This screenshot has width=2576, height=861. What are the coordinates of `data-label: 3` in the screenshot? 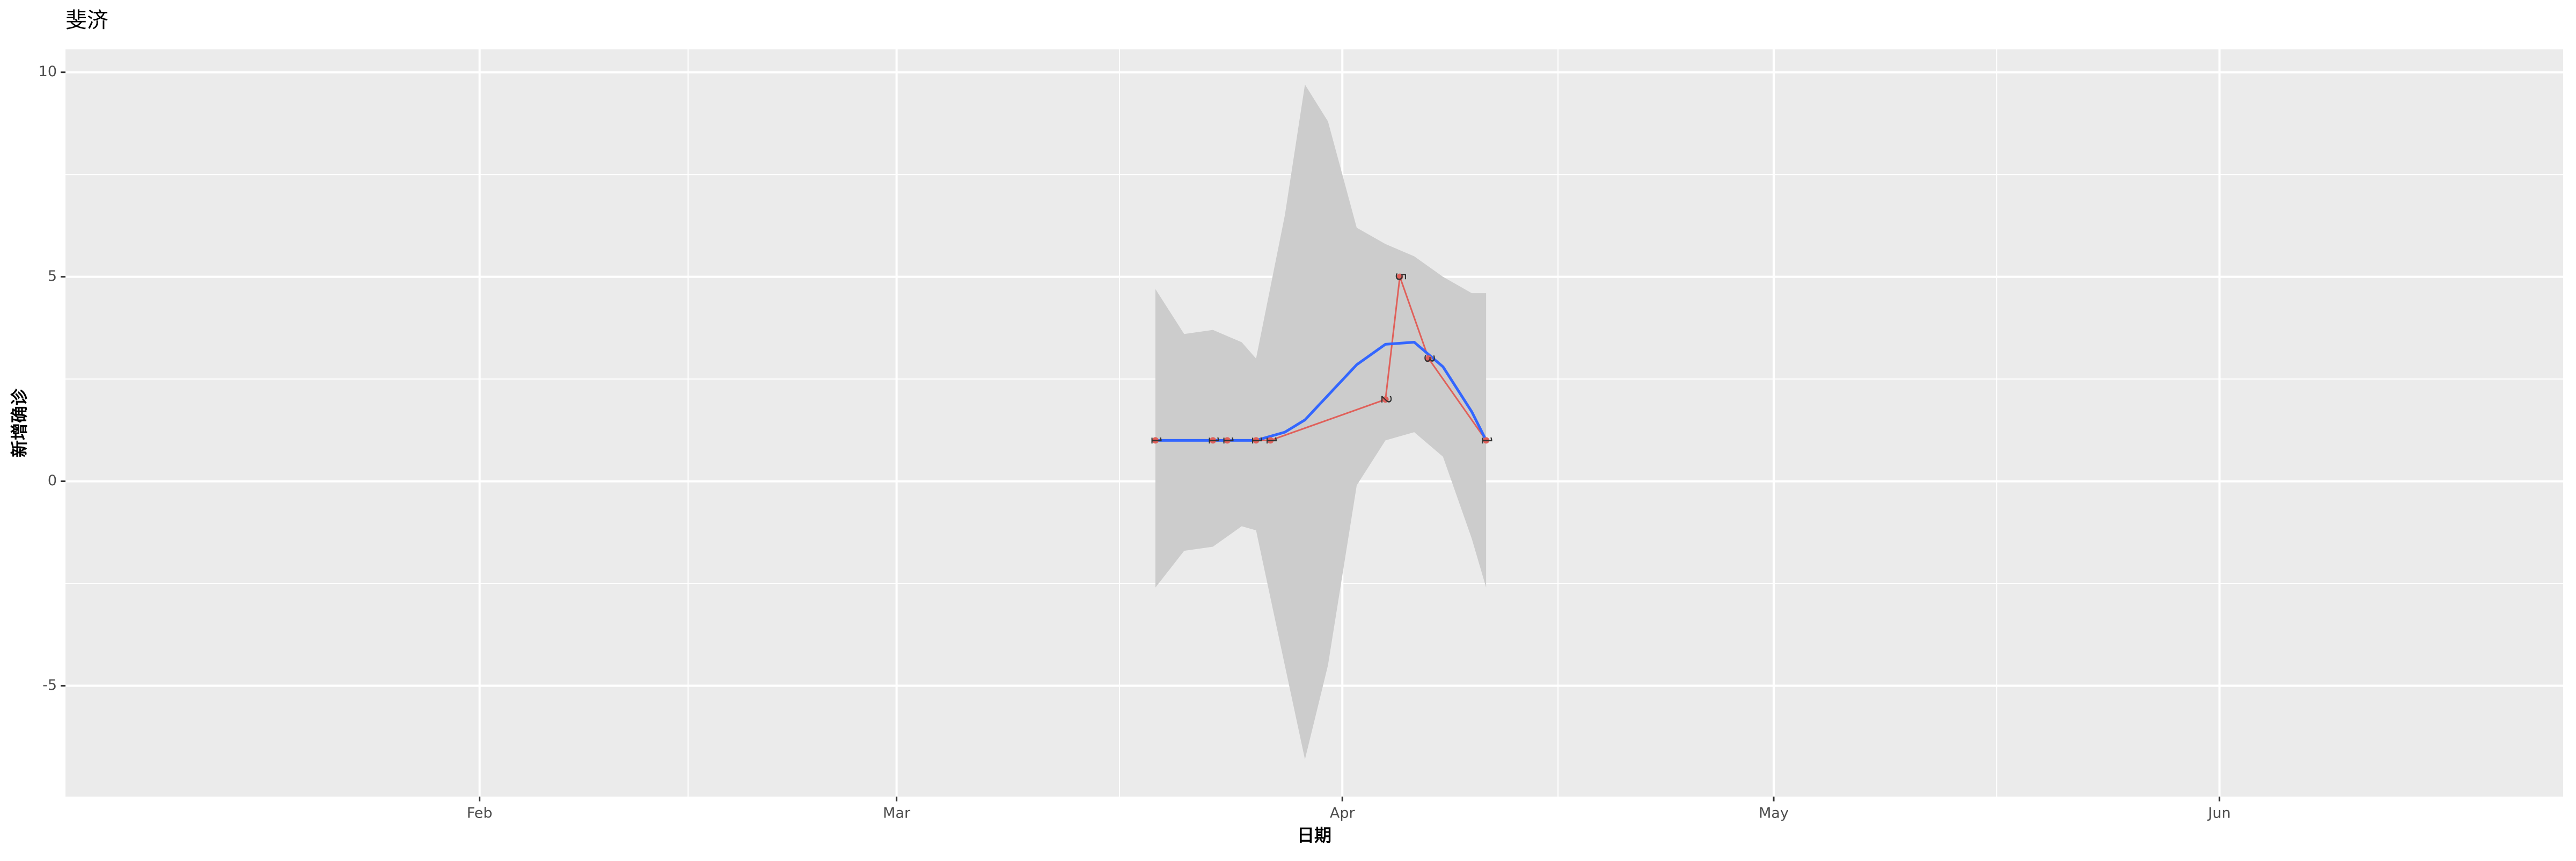 It's located at (1429, 358).